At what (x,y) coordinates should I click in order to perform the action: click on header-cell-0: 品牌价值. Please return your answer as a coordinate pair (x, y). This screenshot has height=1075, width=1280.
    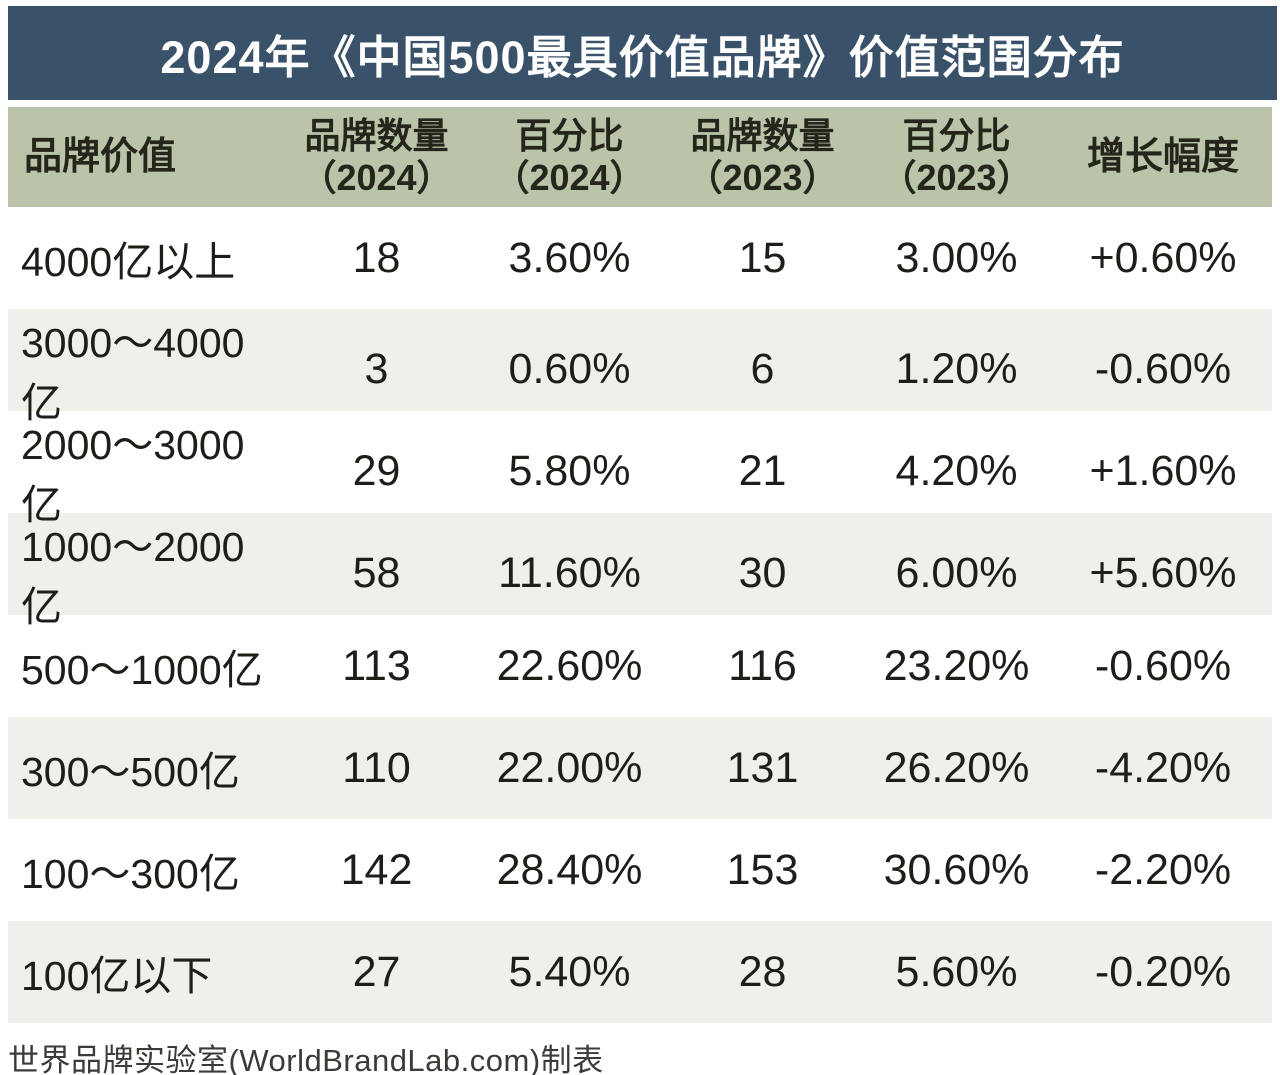
    Looking at the image, I should click on (144, 157).